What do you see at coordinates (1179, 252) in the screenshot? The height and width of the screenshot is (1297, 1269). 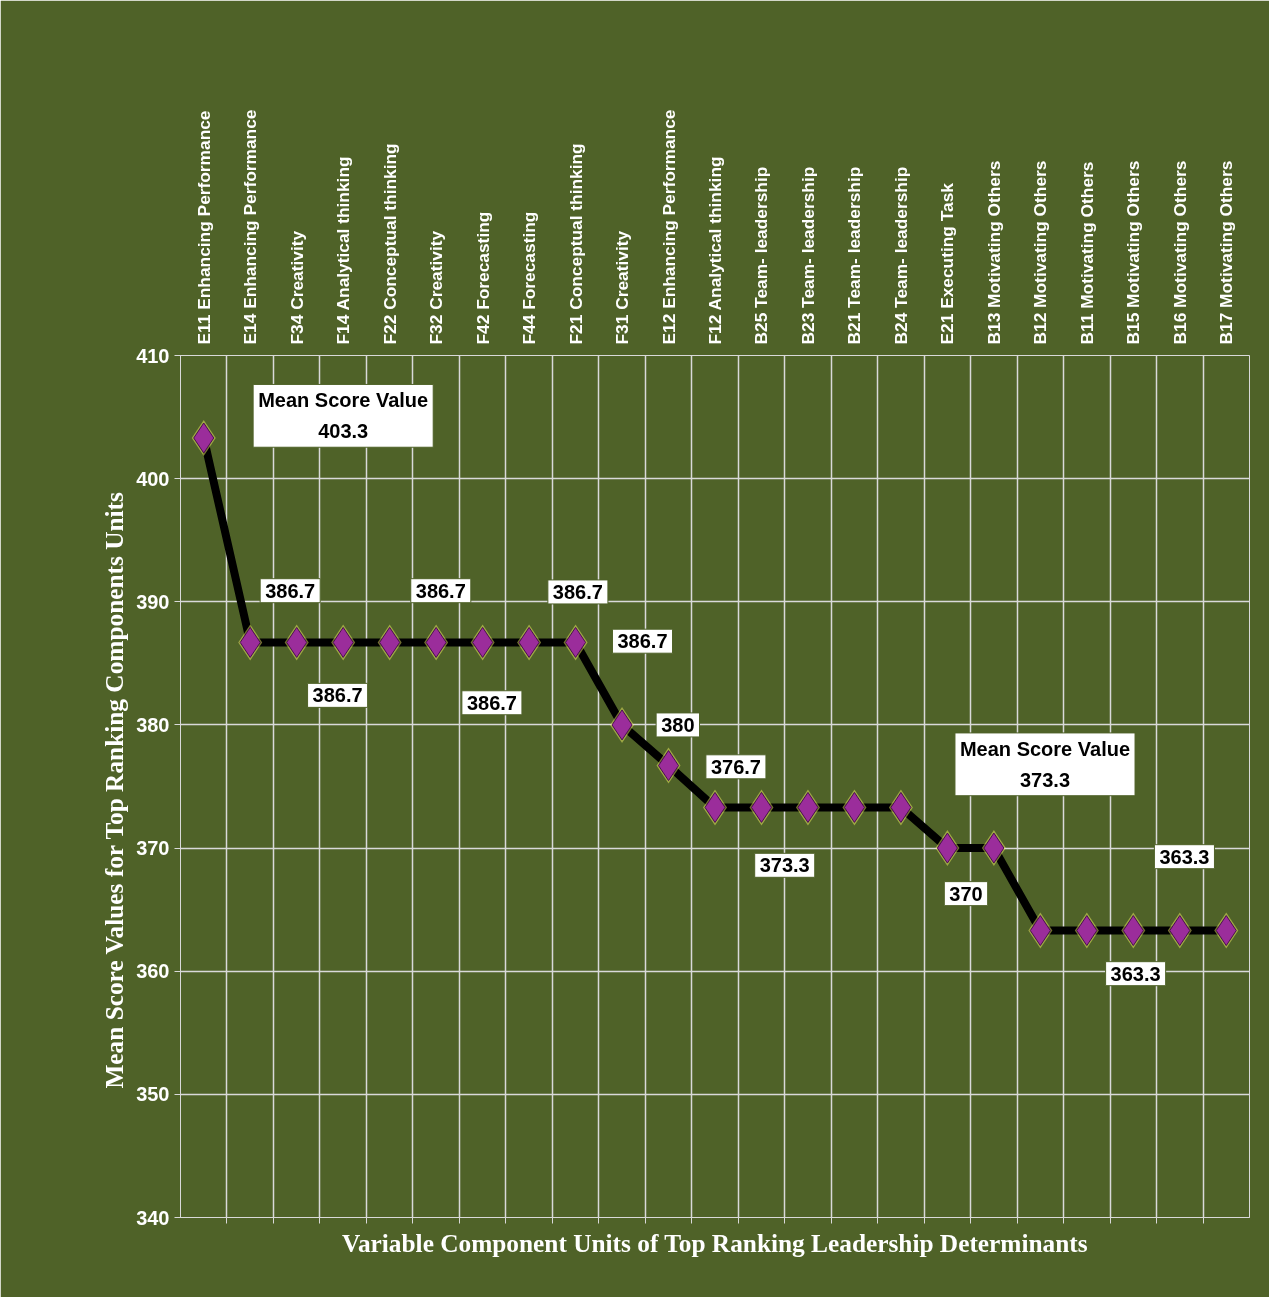 I see `x-tick-label: B16 Motivating Others` at bounding box center [1179, 252].